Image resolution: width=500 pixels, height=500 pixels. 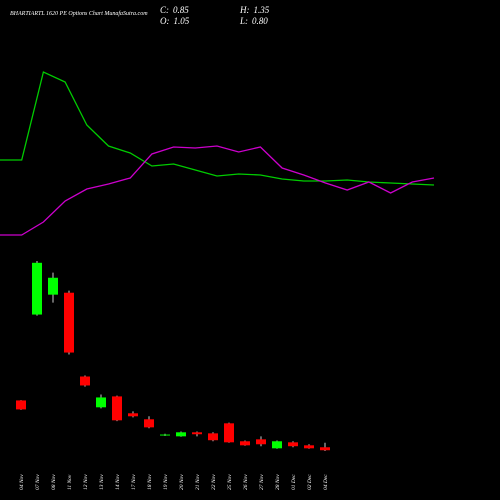 I want to click on summary-label: O:, so click(x=165, y=21).